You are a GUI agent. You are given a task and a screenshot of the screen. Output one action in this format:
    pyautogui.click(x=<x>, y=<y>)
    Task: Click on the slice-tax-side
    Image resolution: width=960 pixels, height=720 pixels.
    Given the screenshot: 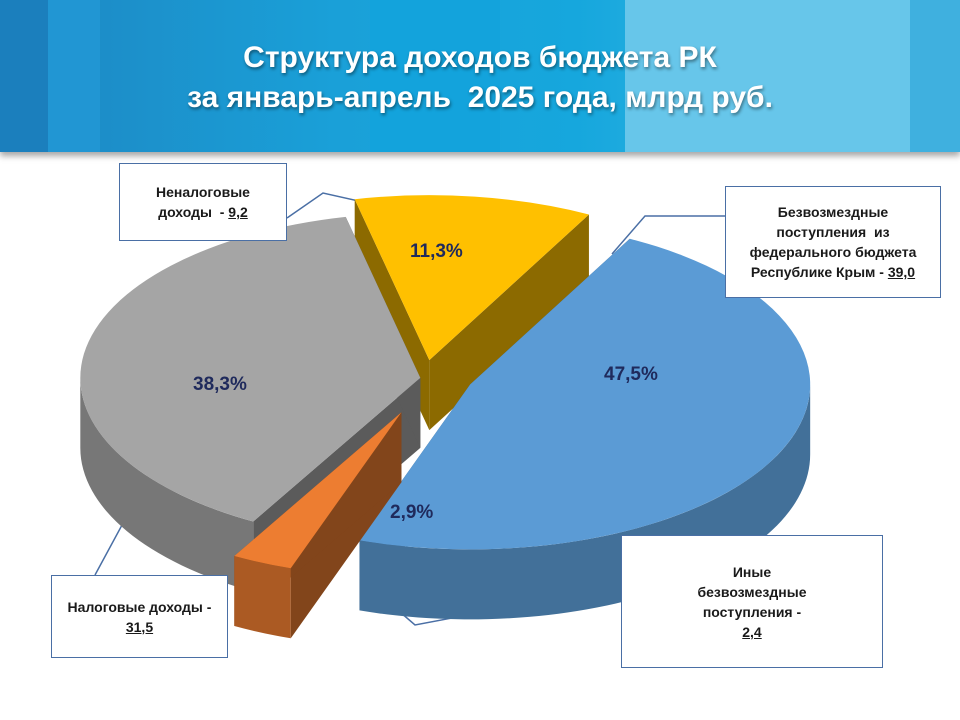 What is the action you would take?
    pyautogui.click(x=167, y=484)
    